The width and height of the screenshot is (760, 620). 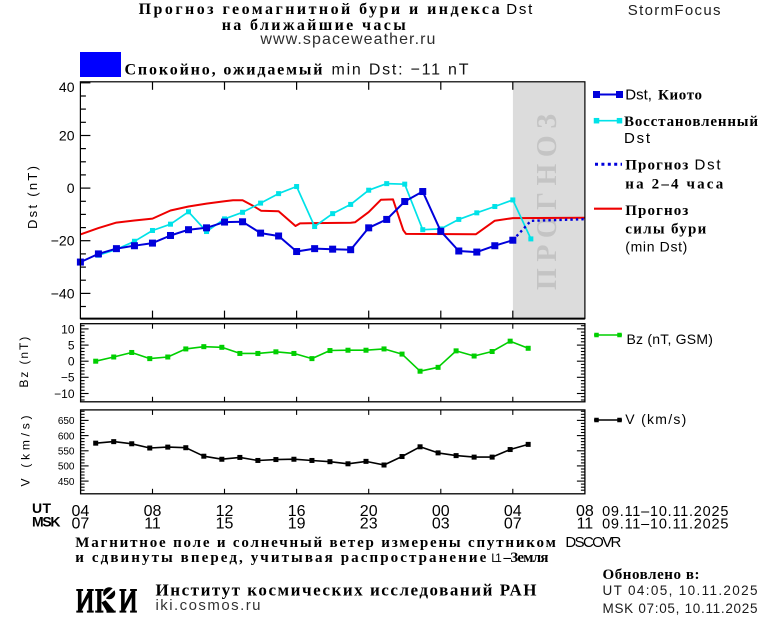 I want to click on svg-text: Bz (nT, GSM), so click(x=670, y=339).